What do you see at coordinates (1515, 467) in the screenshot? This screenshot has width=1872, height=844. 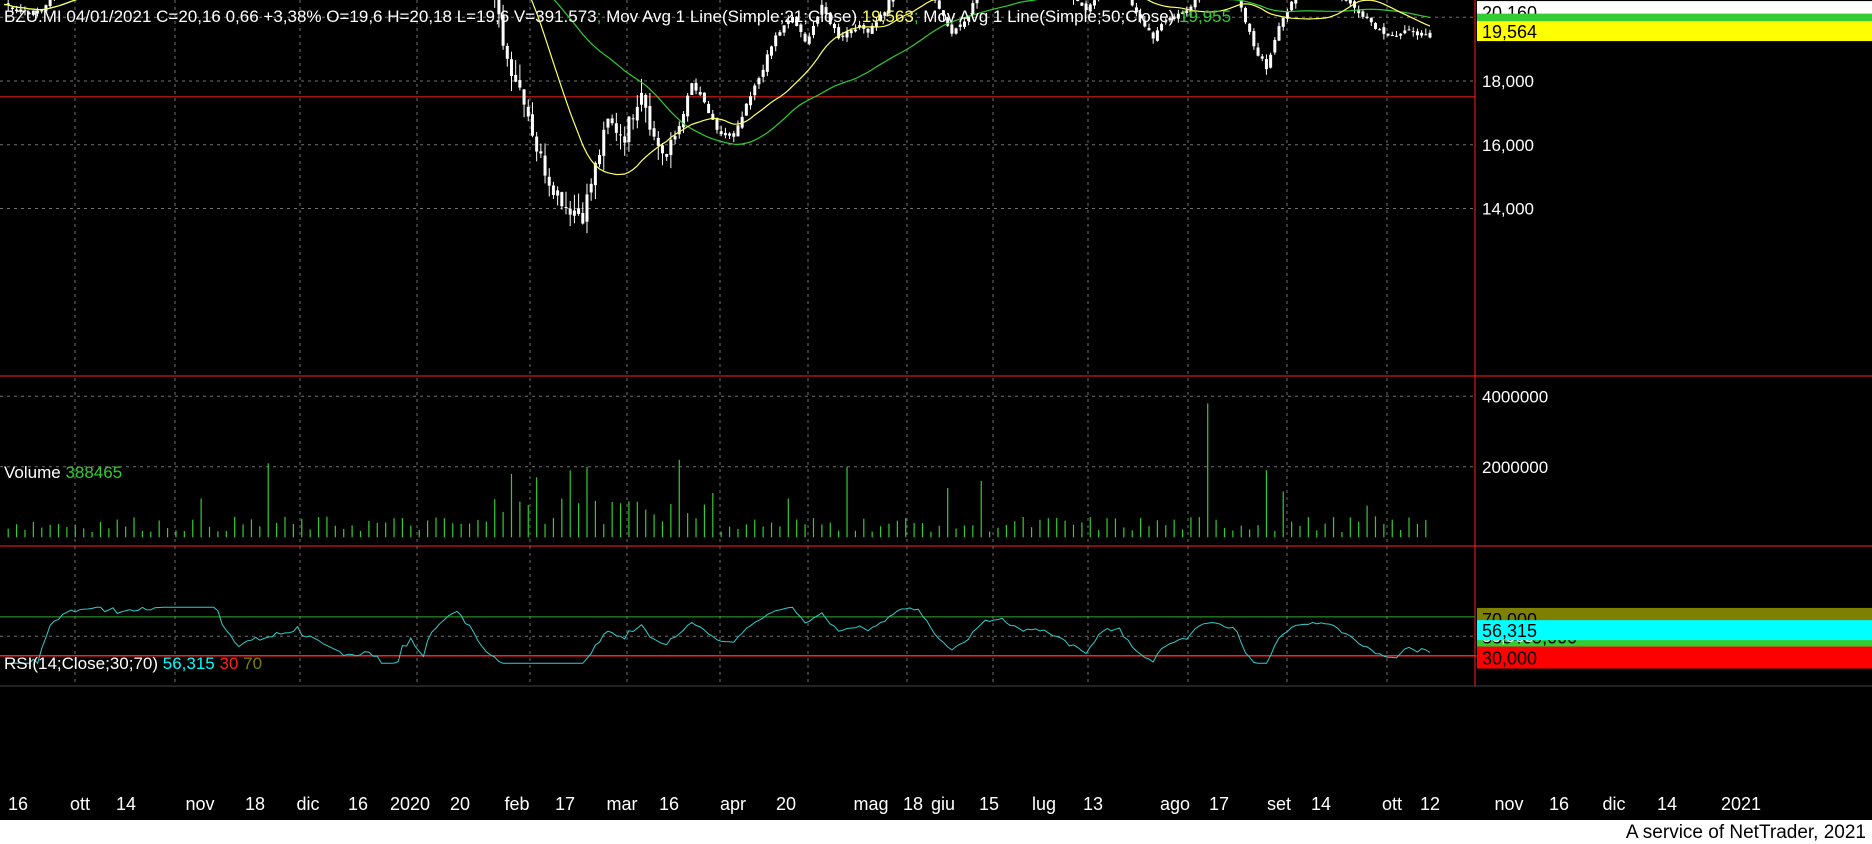 I see `volume-tick-label: 2000000` at bounding box center [1515, 467].